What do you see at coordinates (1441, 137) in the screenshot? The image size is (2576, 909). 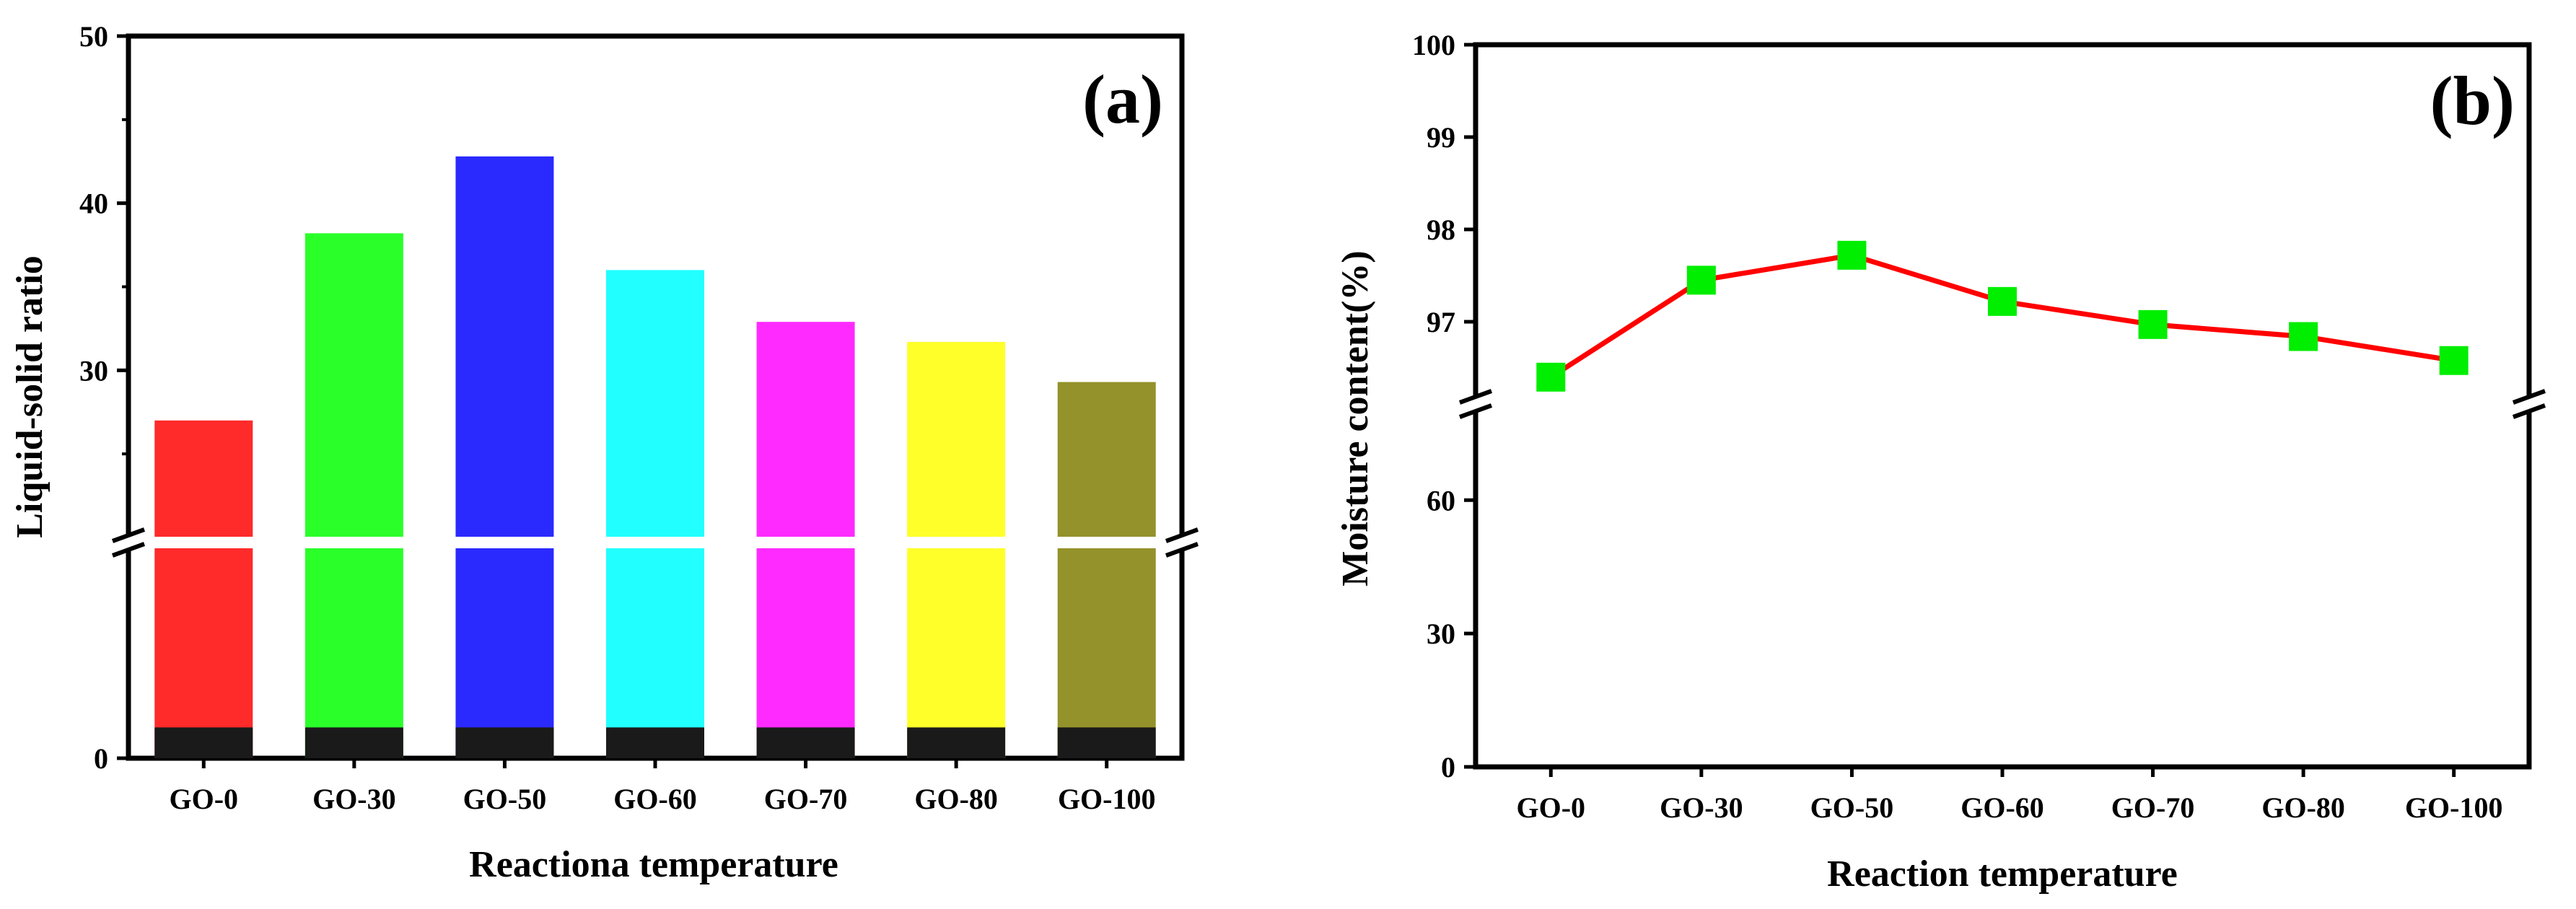 I see `y-tick-label-99: 99` at bounding box center [1441, 137].